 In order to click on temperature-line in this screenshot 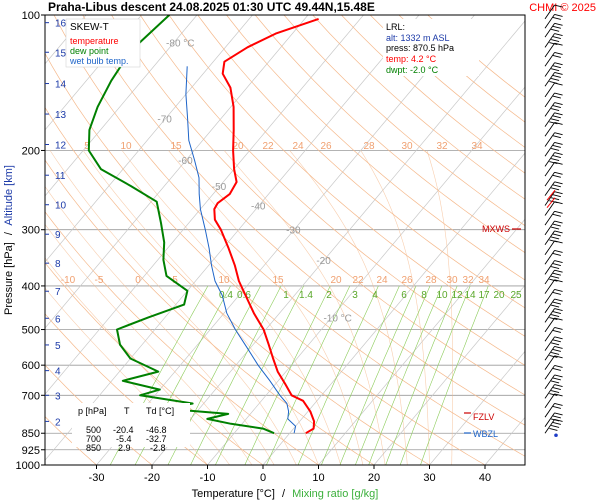, I will do `click(266, 226)`.